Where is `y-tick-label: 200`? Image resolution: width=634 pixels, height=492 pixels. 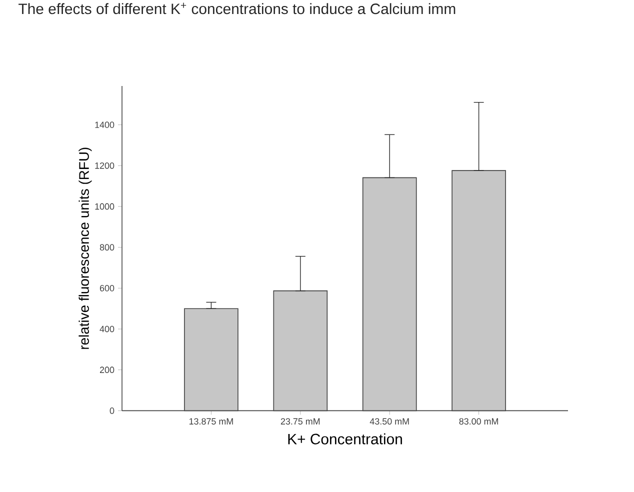 y-tick-label: 200 is located at coordinates (107, 370).